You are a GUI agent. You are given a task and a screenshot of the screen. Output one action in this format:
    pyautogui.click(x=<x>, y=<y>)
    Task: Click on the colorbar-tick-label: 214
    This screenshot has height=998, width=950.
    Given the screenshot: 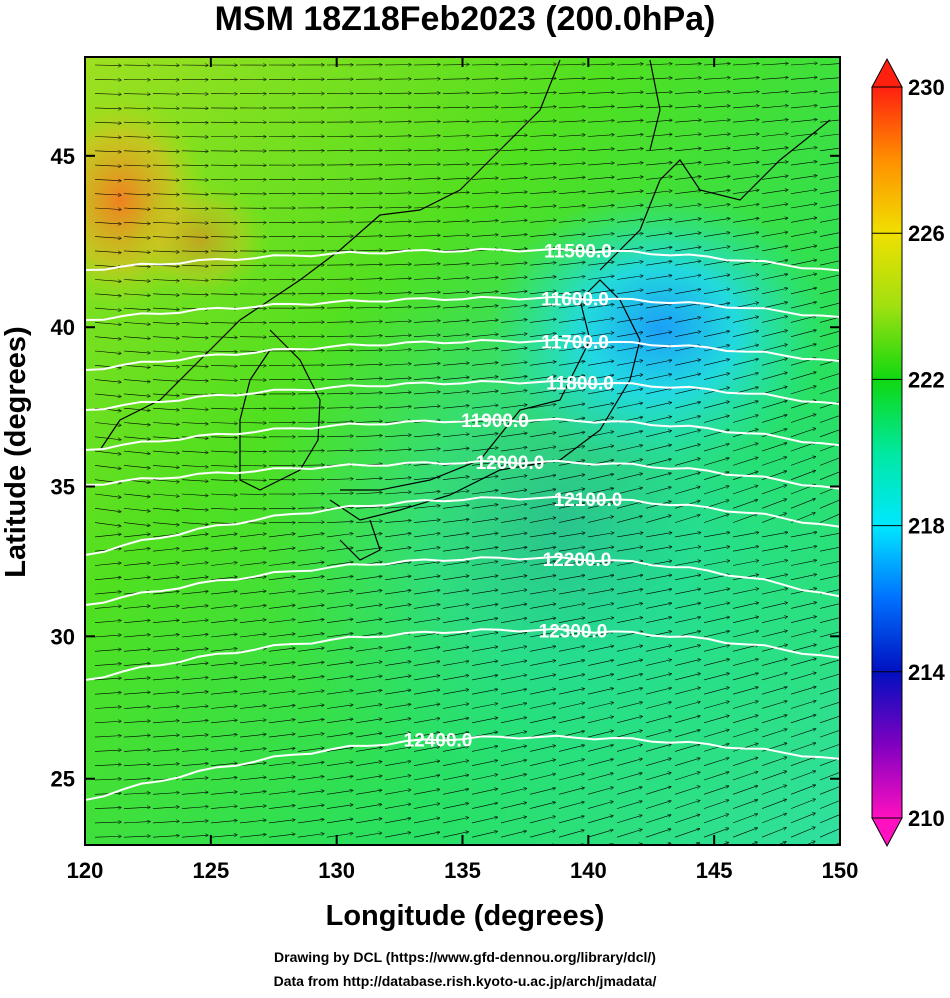 What is the action you would take?
    pyautogui.click(x=926, y=672)
    